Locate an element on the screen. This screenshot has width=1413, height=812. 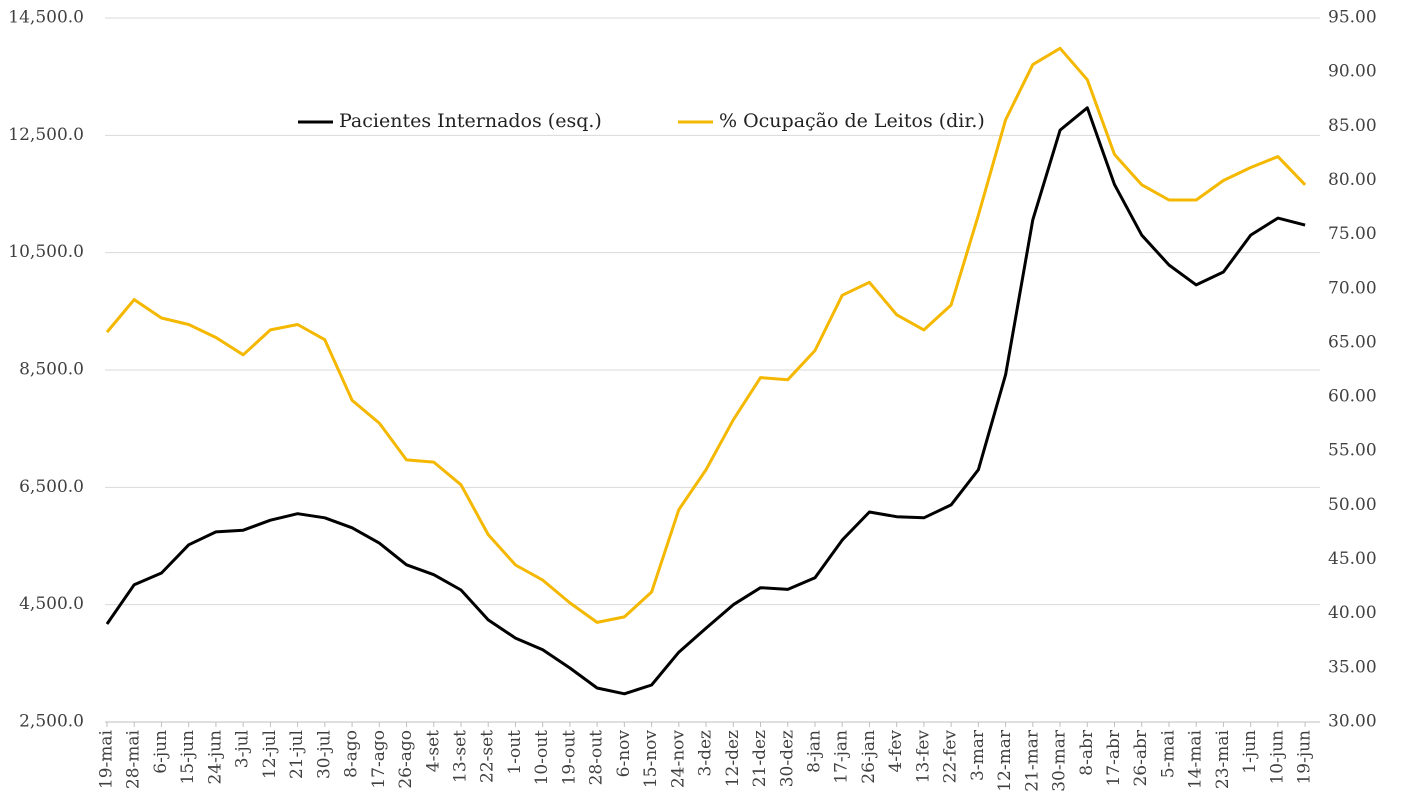
x-tick-label: 17-ago is located at coordinates (379, 759).